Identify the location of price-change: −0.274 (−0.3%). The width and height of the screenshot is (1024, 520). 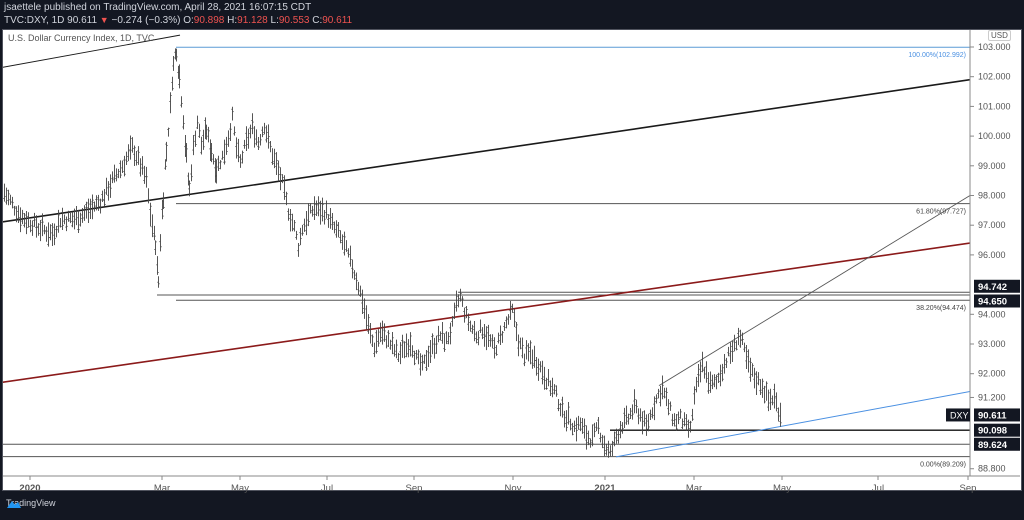
(146, 20).